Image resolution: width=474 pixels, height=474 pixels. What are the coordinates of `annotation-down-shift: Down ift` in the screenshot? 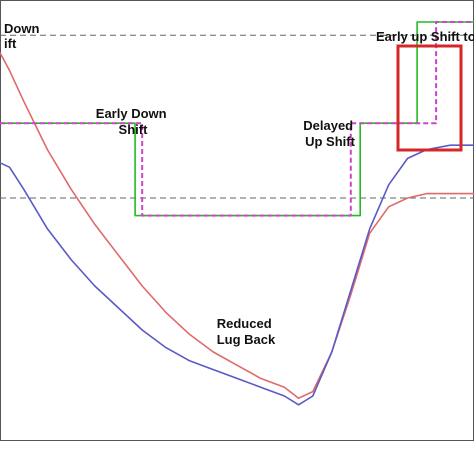 It's located at (23, 36).